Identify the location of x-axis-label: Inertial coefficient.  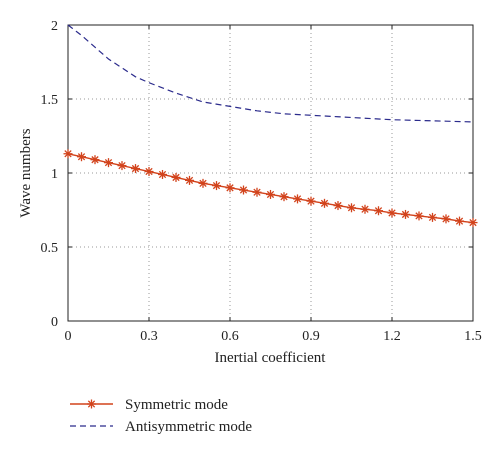
(271, 358).